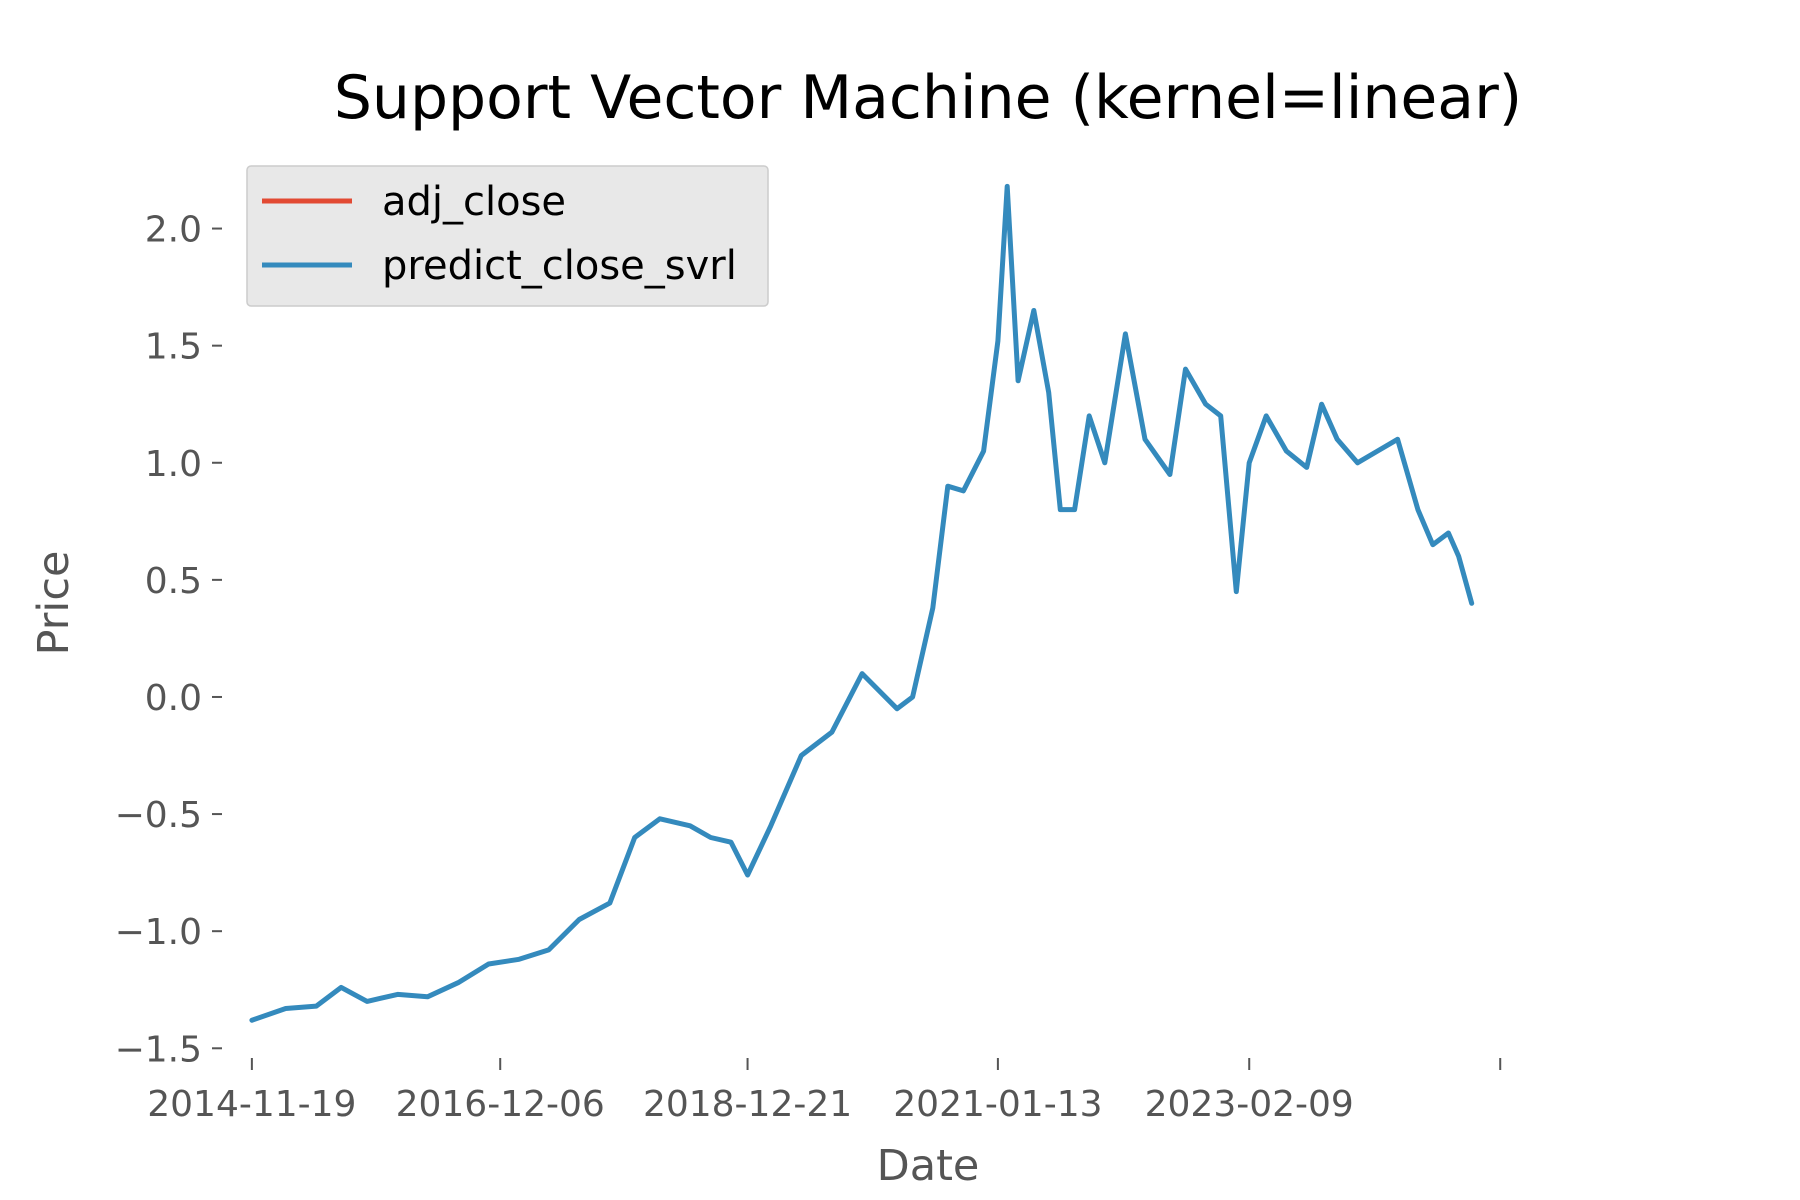 This screenshot has width=1800, height=1200. I want to click on x-tick-label: 2023-02-09, so click(1249, 1104).